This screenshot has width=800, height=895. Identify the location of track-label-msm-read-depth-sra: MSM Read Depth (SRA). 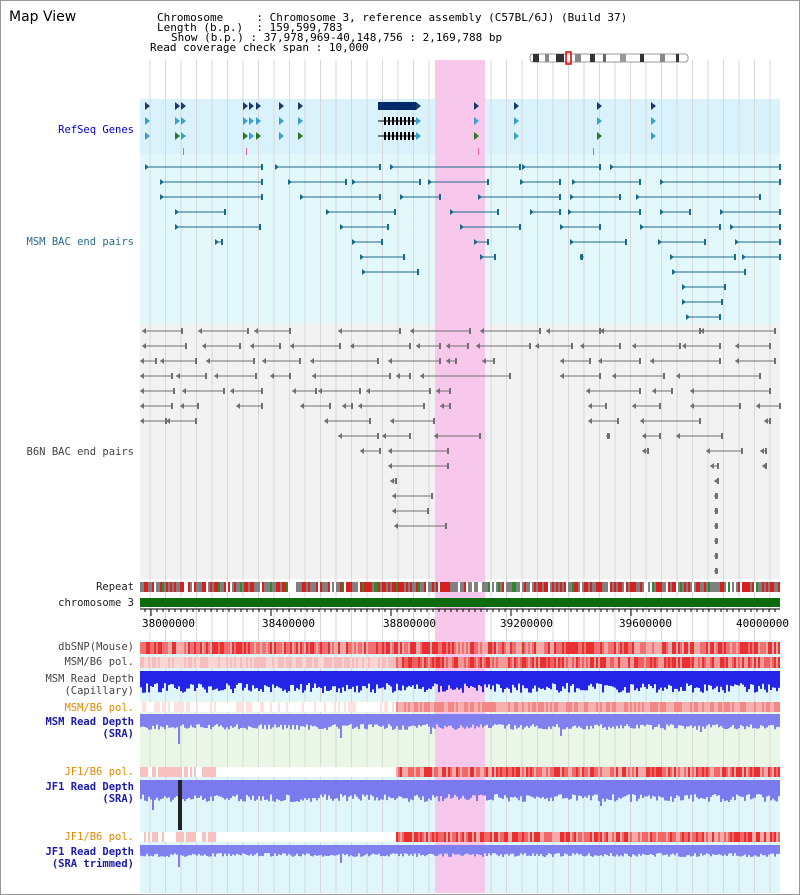
(67, 728).